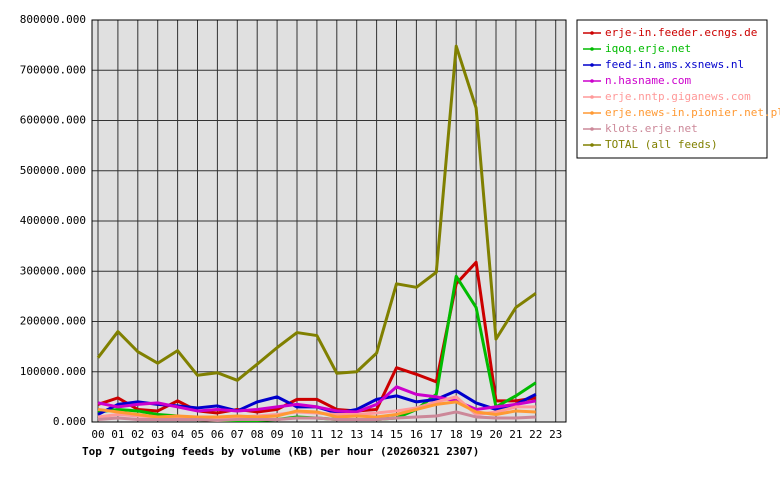 The image size is (780, 480). I want to click on y-tick-label: 600000.000, so click(53, 120).